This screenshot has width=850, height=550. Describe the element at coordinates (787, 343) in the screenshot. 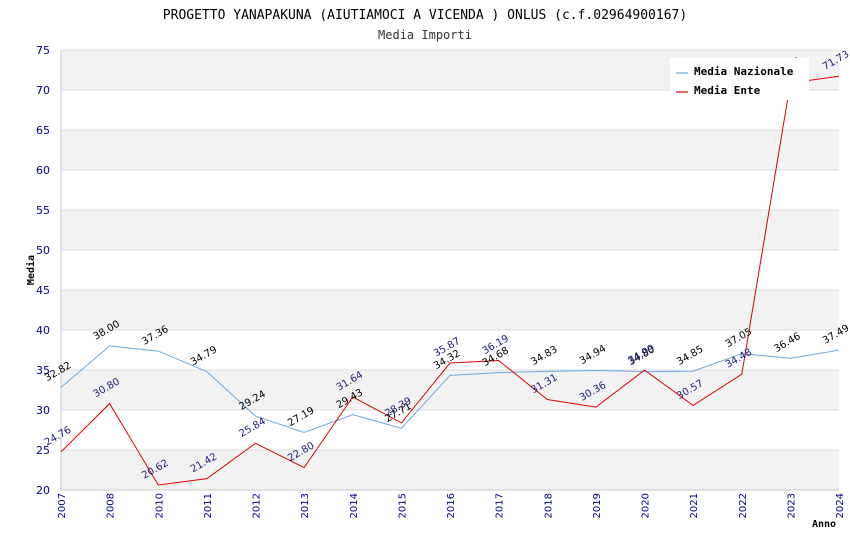

I see `data-label-media-nazionale: 36.46` at that location.